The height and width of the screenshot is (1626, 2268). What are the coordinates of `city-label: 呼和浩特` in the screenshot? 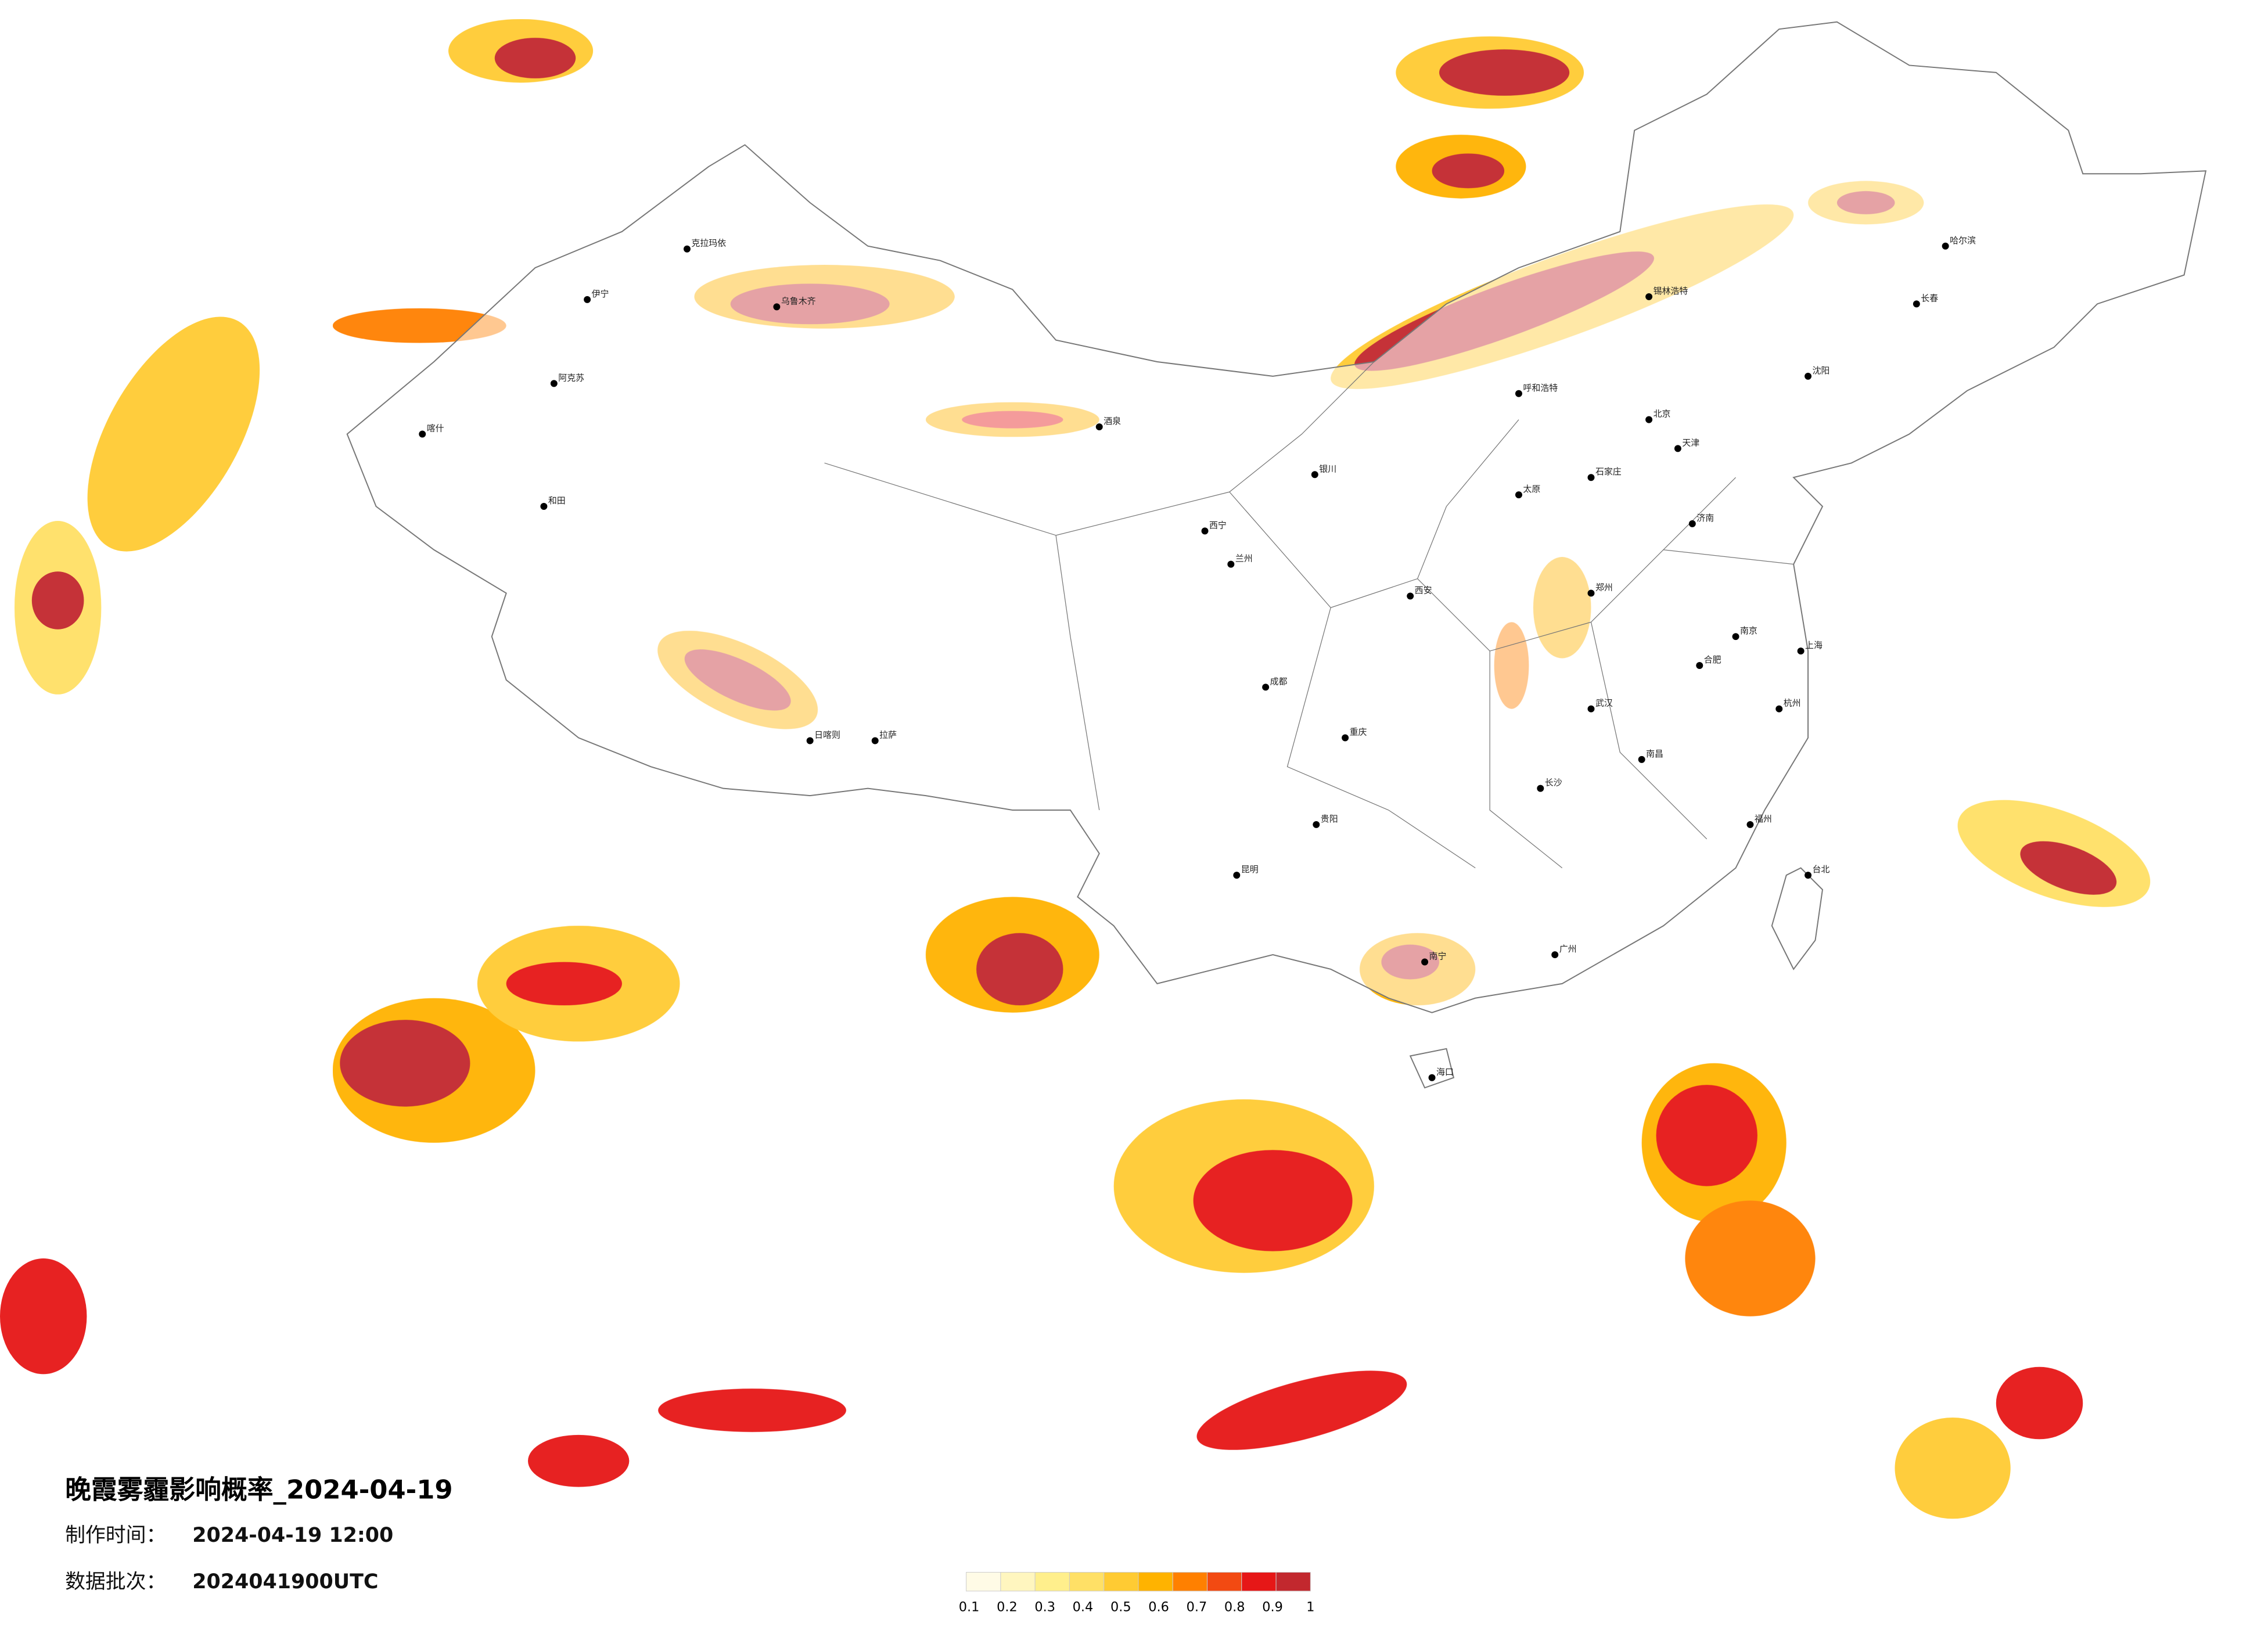 It's located at (1540, 388).